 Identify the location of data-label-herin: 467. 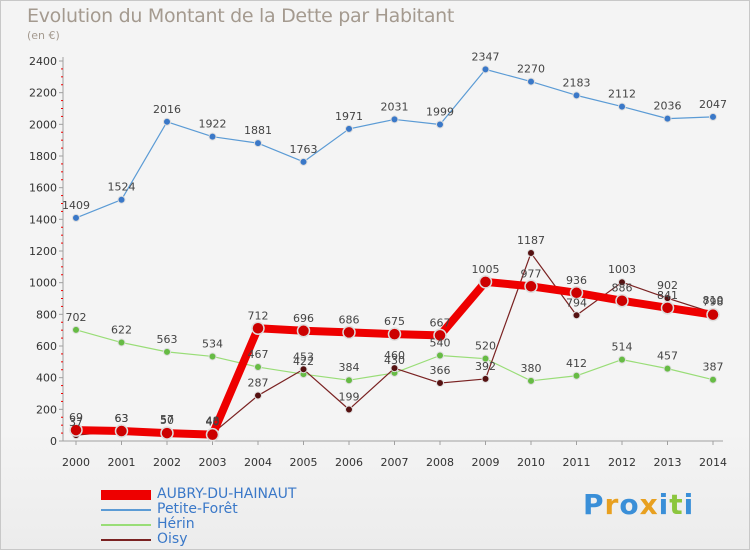
(258, 354).